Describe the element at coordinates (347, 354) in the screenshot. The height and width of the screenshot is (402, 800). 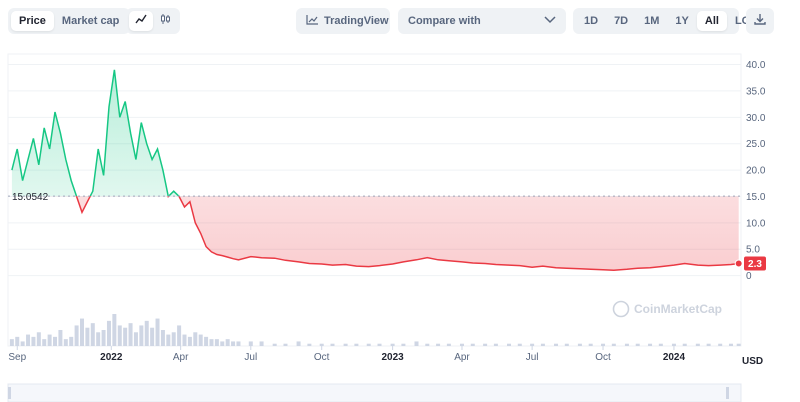
I see `x-axis: Sep 2022 Apr Jul Oct 2023 Apr Jul Oct 2024` at that location.